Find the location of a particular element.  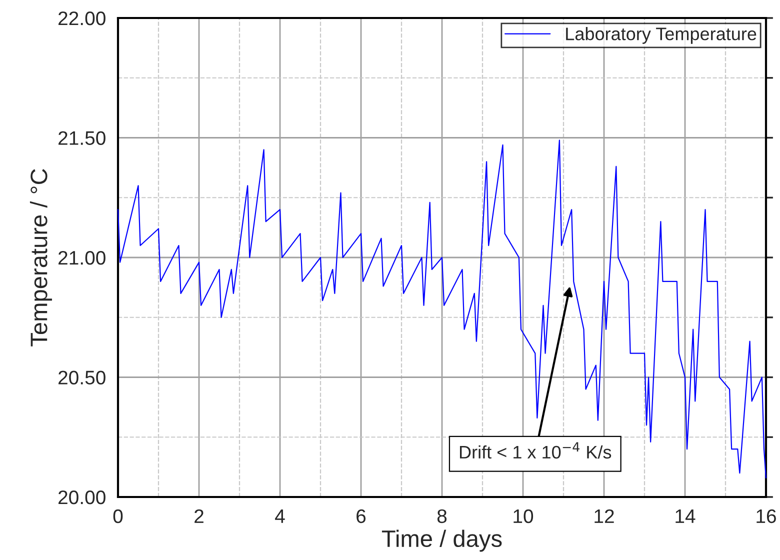

x-tick-label: 0 is located at coordinates (118, 516).